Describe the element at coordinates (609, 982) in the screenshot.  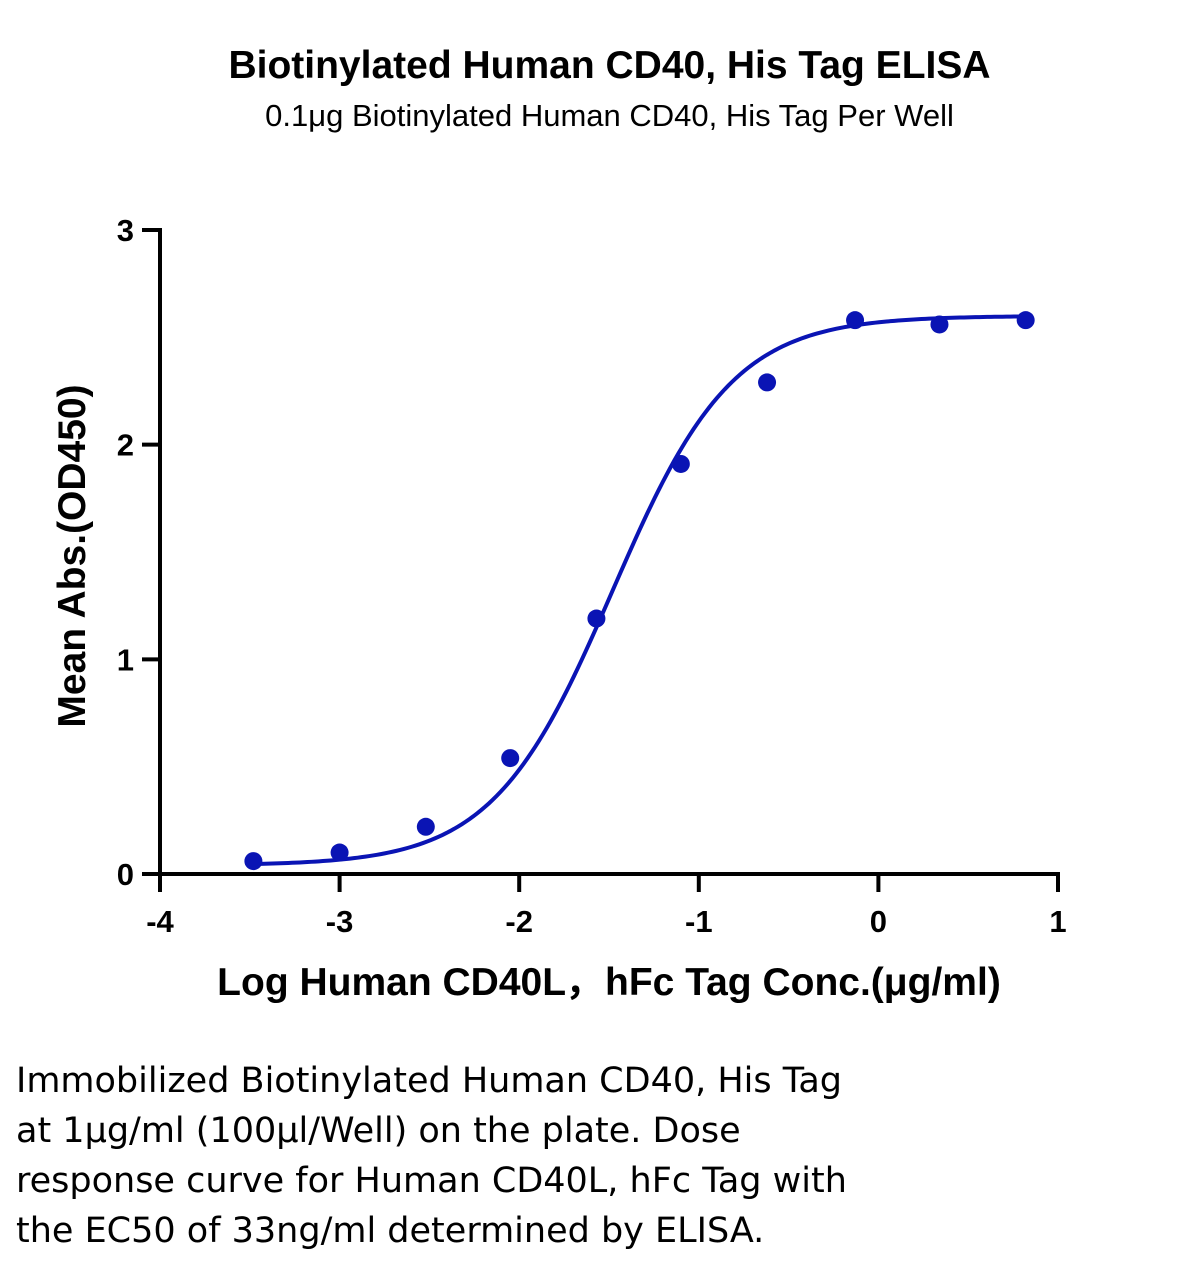
I see `x-axis-label: Log Human CD40L，hFc Tag Conc.(μg/ml)` at that location.